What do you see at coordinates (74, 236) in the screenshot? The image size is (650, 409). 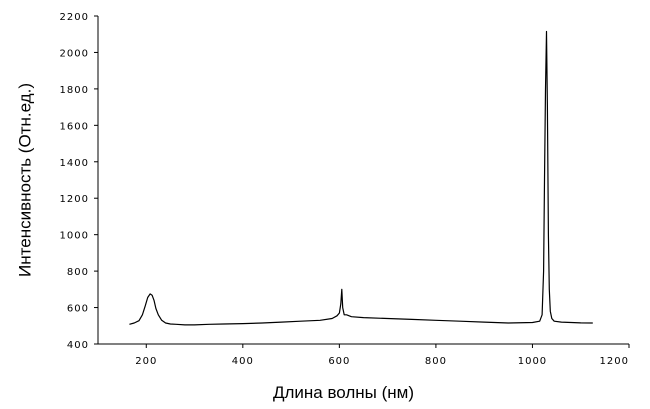 I see `y-tick-label: 1000` at bounding box center [74, 236].